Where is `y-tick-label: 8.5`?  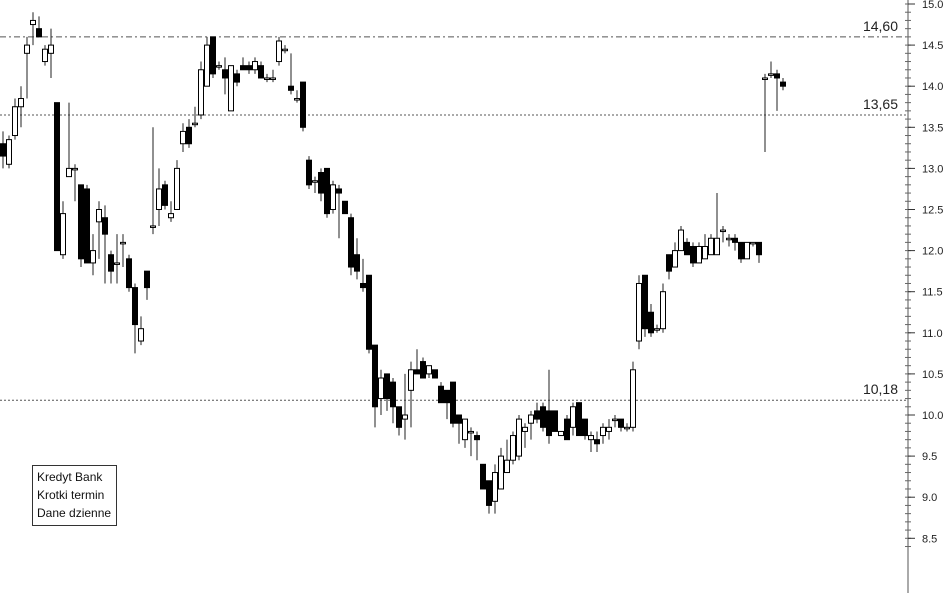
y-tick-label: 8.5 is located at coordinates (929, 539).